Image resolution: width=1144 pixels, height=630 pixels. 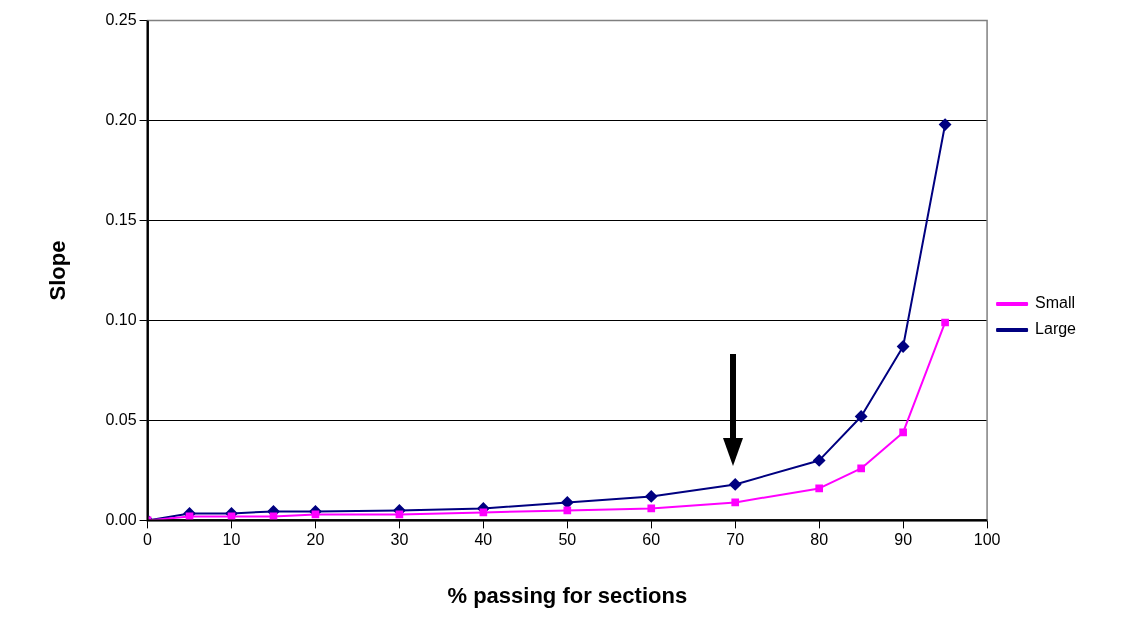 I want to click on x-tick-label: 0, so click(x=148, y=540).